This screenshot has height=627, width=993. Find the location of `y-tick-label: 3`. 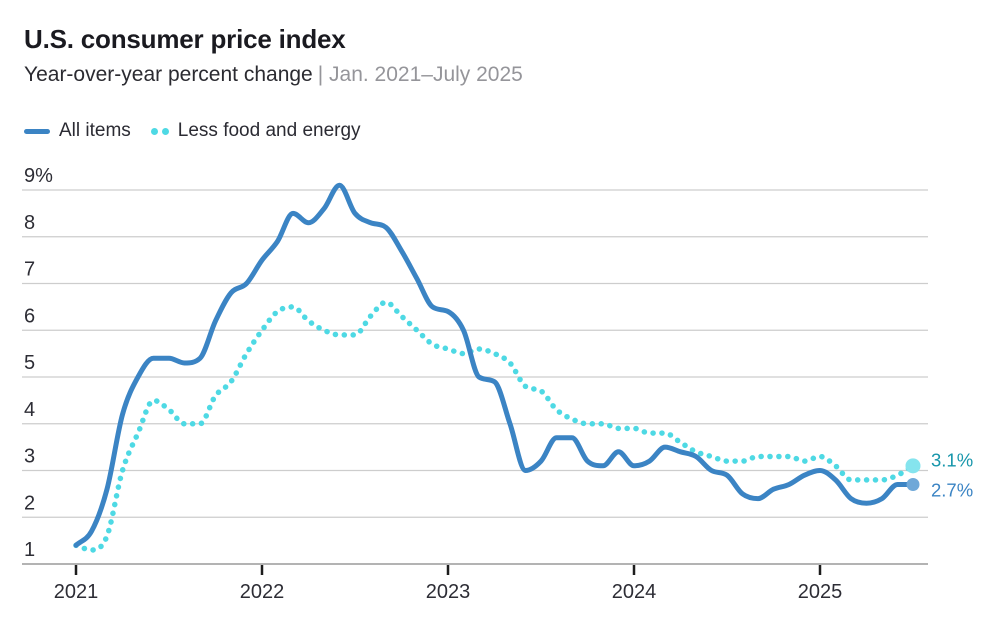

y-tick-label: 3 is located at coordinates (29, 457).